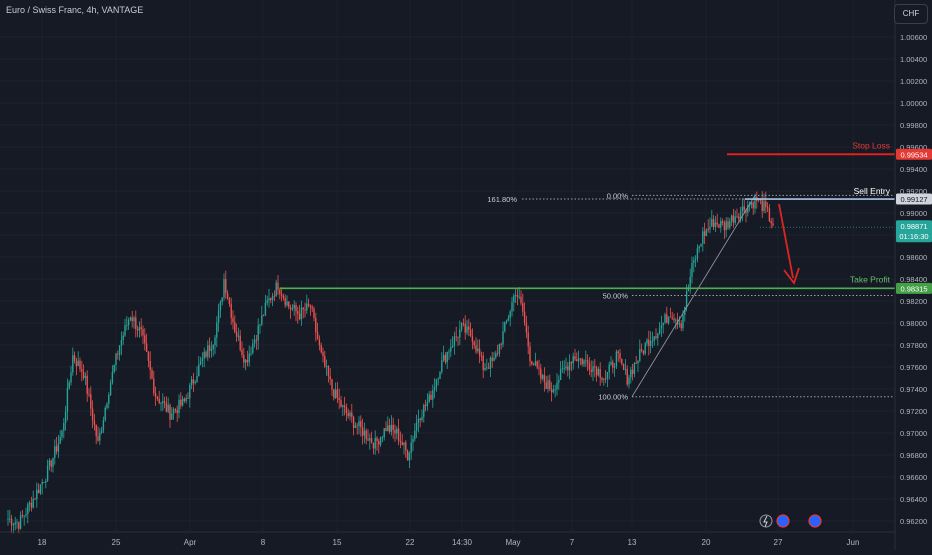  Describe the element at coordinates (613, 397) in the screenshot. I see `fib-level-label: 100.00%` at that location.